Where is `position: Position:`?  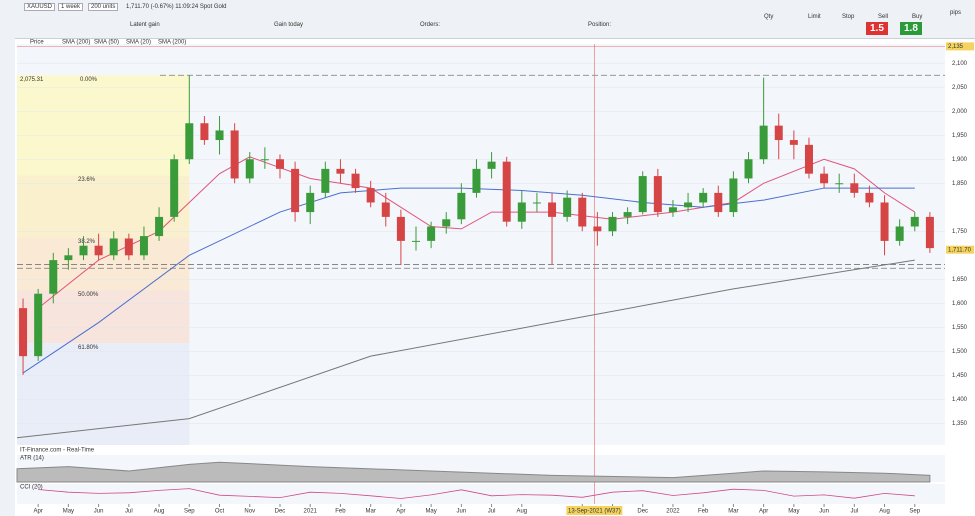
position: Position: is located at coordinates (600, 25).